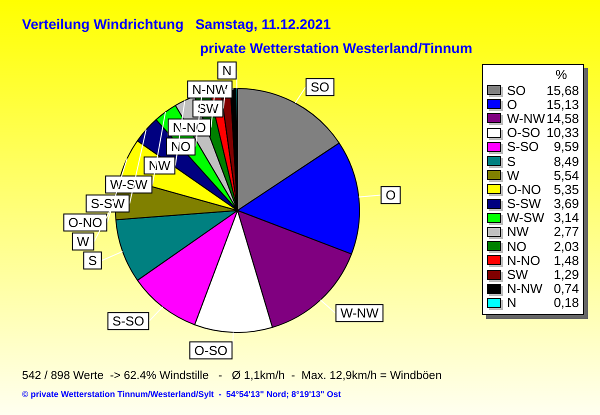  Describe the element at coordinates (512, 302) in the screenshot. I see `legend-label: N` at that location.